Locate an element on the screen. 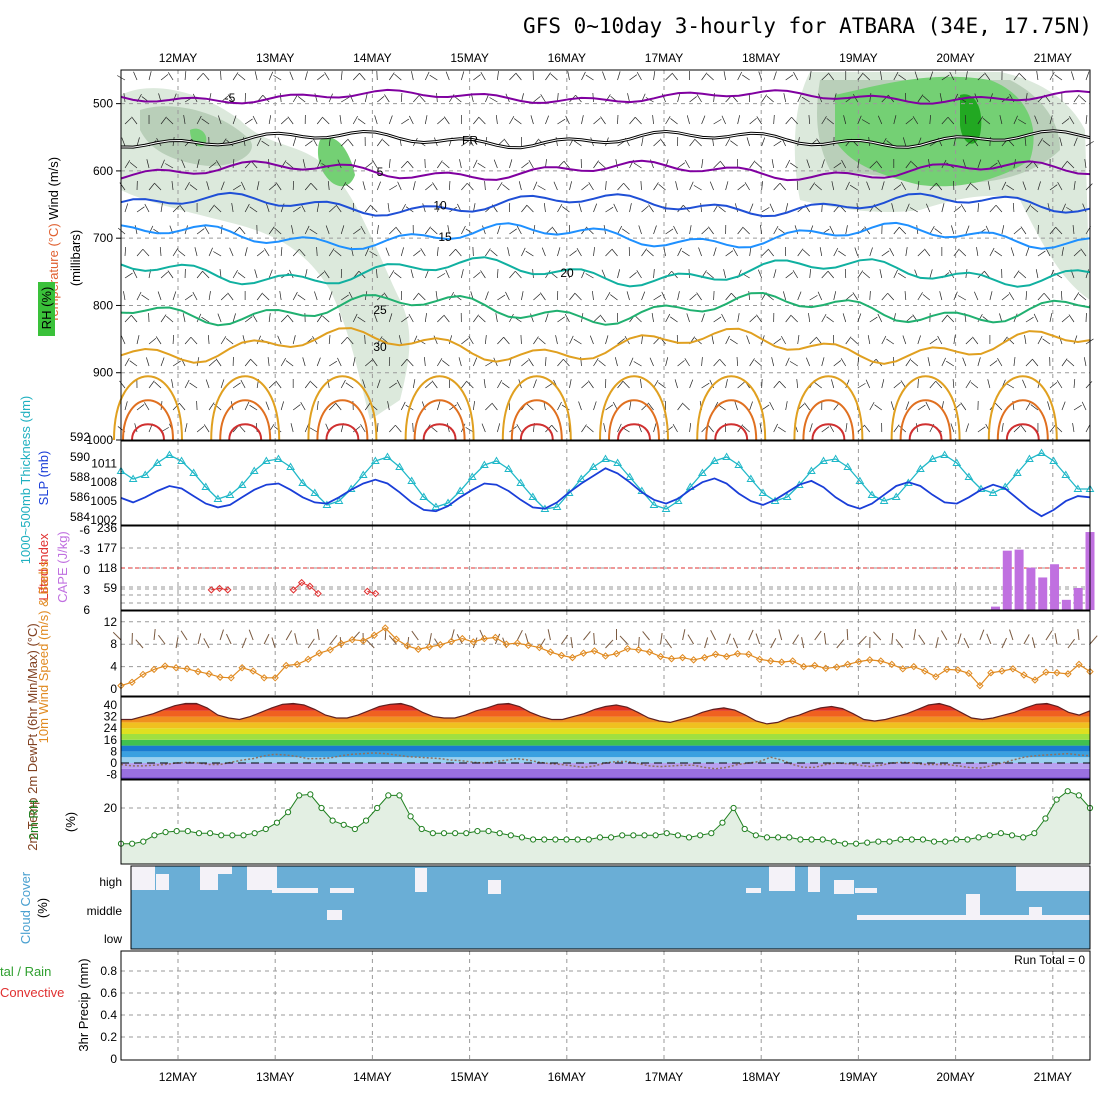  isotherm-line is located at coordinates (605, 139).